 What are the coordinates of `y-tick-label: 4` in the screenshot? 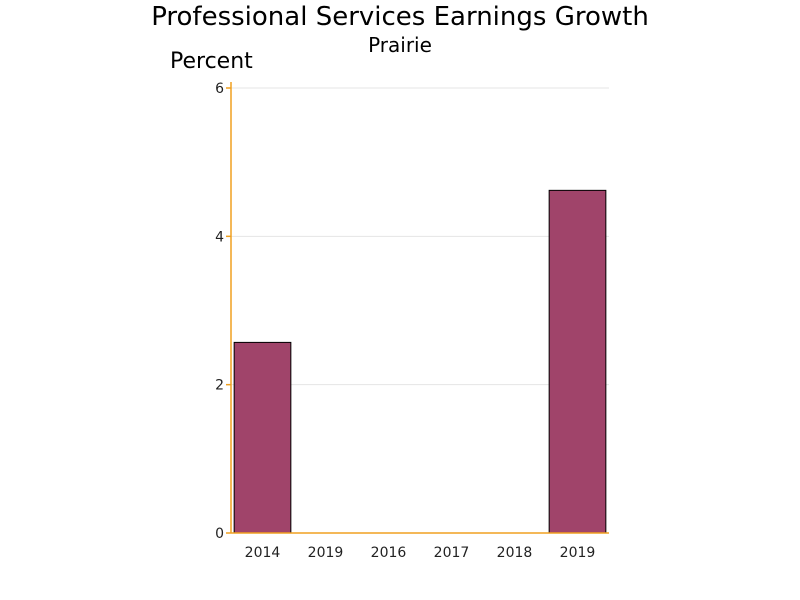 It's located at (219, 237).